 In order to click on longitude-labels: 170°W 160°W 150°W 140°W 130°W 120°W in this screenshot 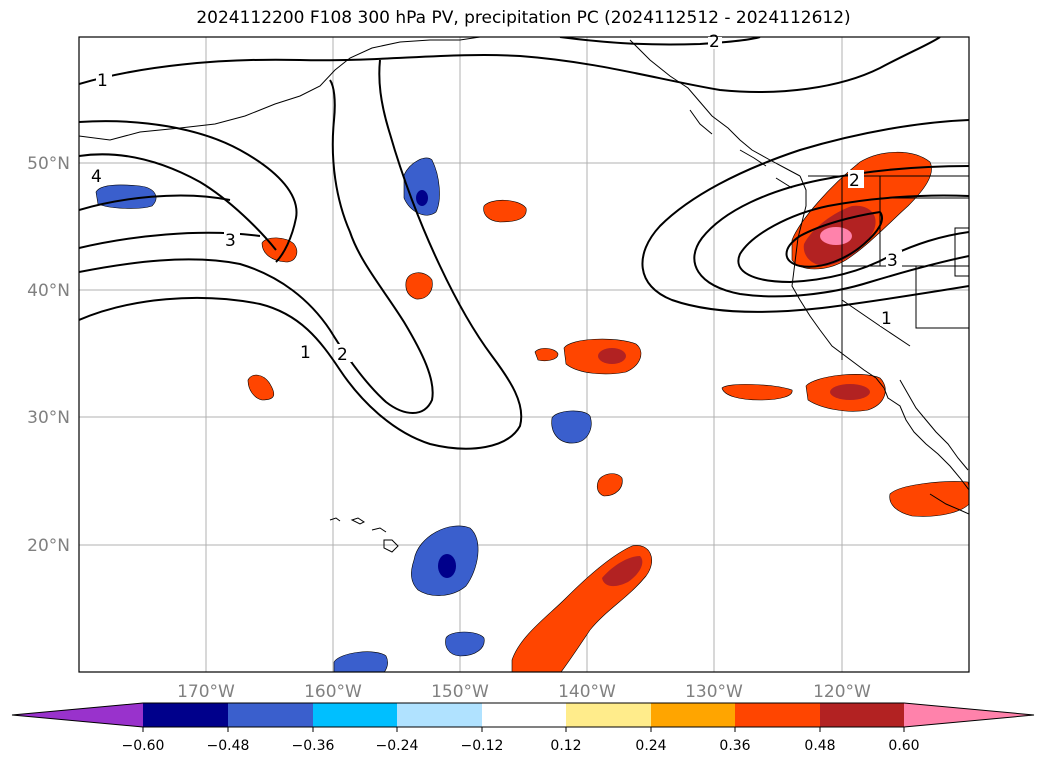, I will do `click(524, 692)`.